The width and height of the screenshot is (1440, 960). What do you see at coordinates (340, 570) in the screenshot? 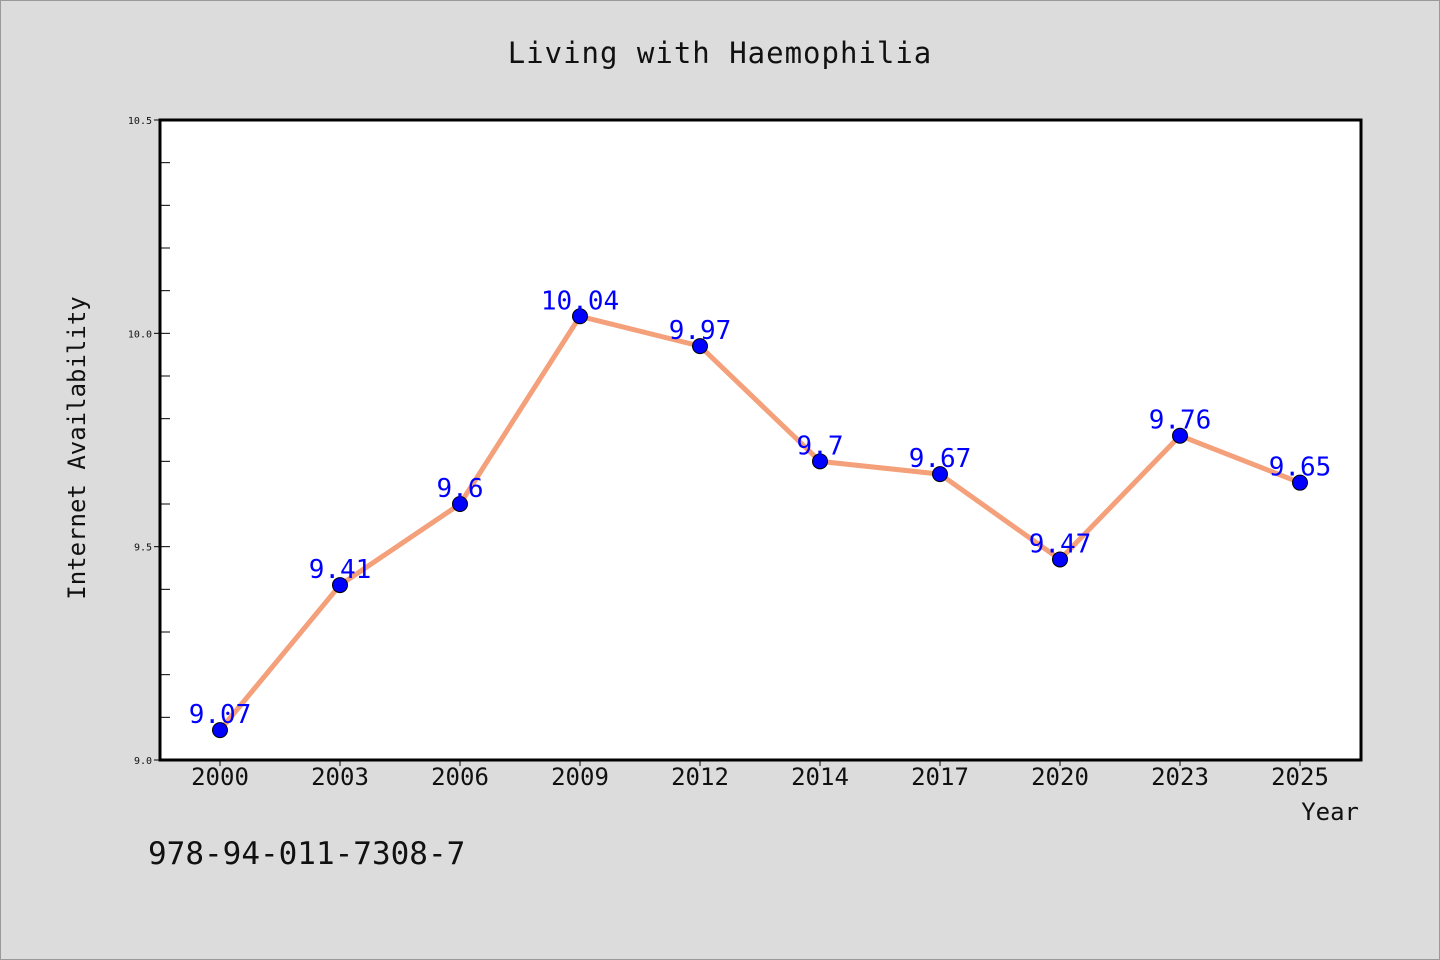
I see `data-label: 9.41` at bounding box center [340, 570].